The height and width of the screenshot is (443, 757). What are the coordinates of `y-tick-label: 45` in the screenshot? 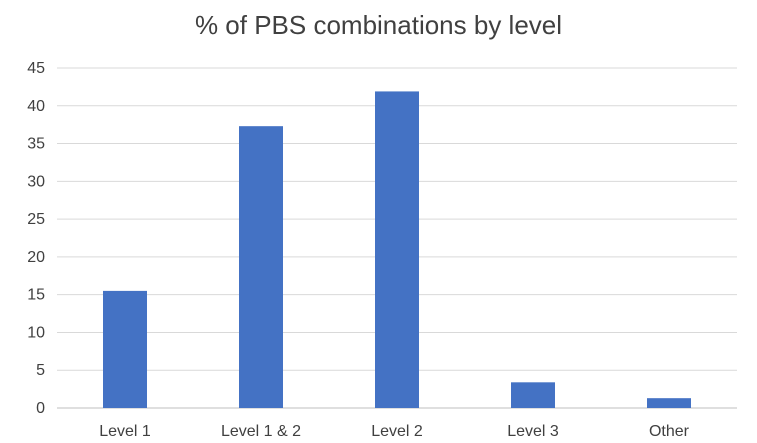 It's located at (36, 68).